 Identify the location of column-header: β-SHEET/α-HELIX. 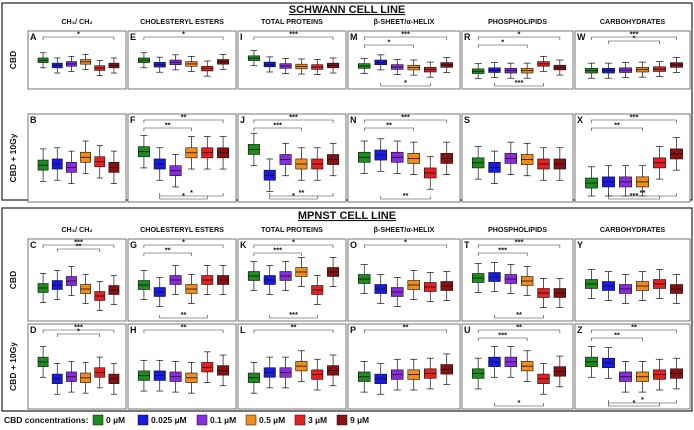
(404, 229).